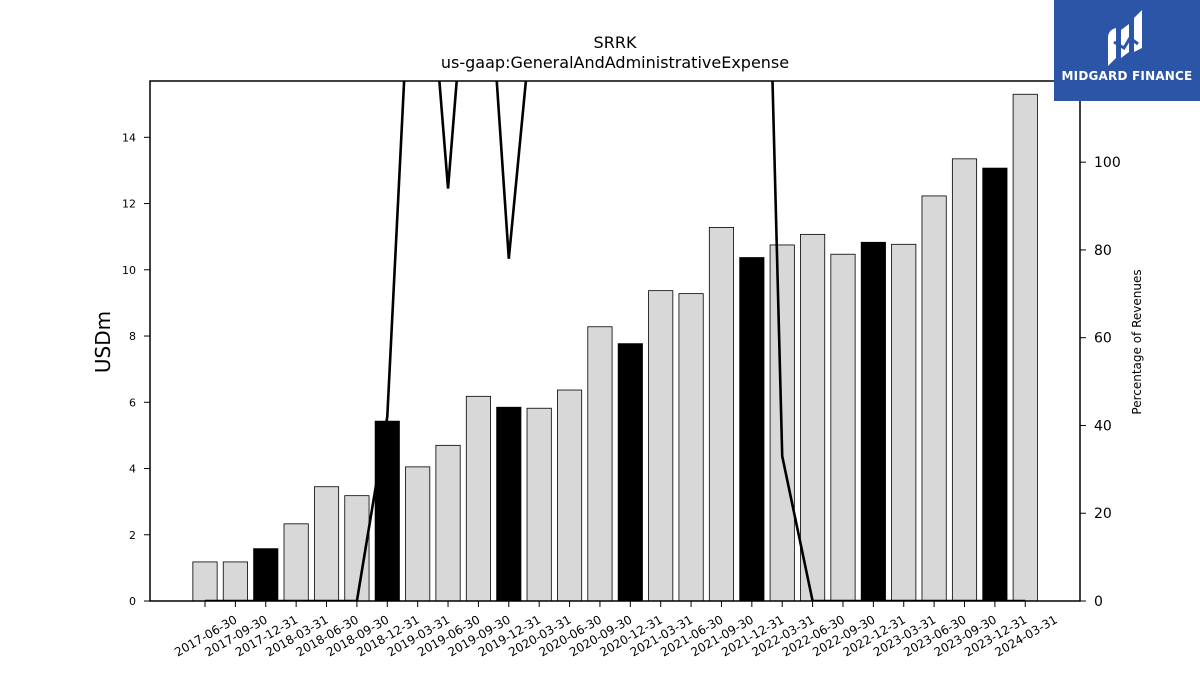 Image resolution: width=1200 pixels, height=675 pixels. Describe the element at coordinates (1103, 426) in the screenshot. I see `y2-tick-label: 40` at that location.